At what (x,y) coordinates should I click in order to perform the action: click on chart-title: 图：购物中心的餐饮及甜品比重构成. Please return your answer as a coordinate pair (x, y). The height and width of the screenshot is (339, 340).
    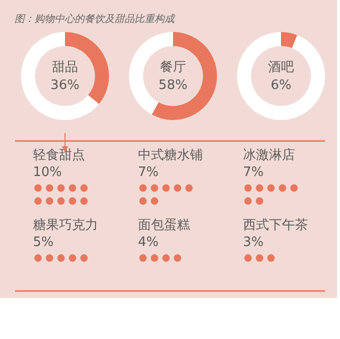
    Looking at the image, I should click on (95, 19).